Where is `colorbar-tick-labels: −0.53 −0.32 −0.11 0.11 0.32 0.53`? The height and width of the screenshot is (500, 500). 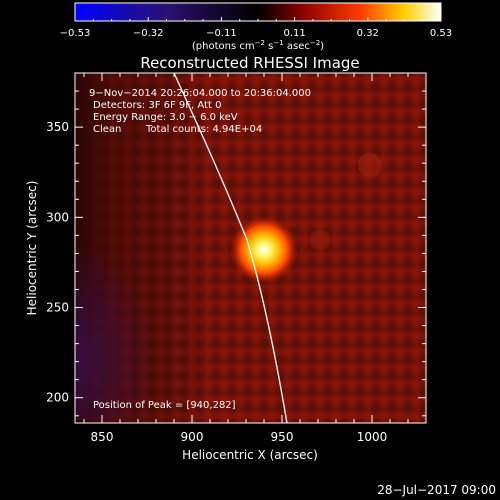
colorbar-tick-labels: −0.53 −0.32 −0.11 0.11 0.32 0.53 is located at coordinates (256, 33).